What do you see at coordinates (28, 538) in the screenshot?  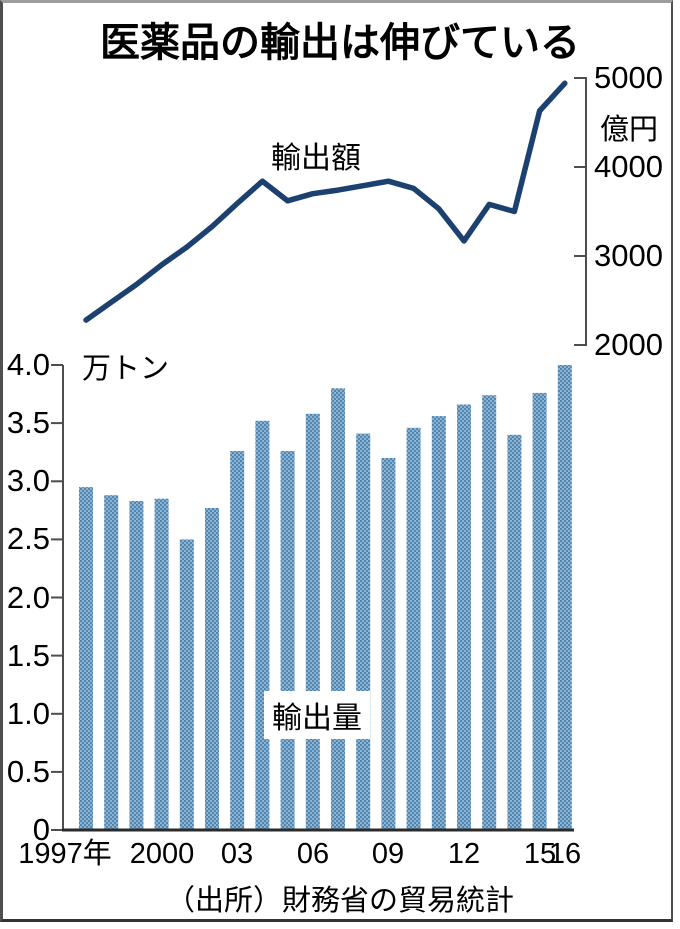 I see `left-axis-tick-2.5: 2.5` at bounding box center [28, 538].